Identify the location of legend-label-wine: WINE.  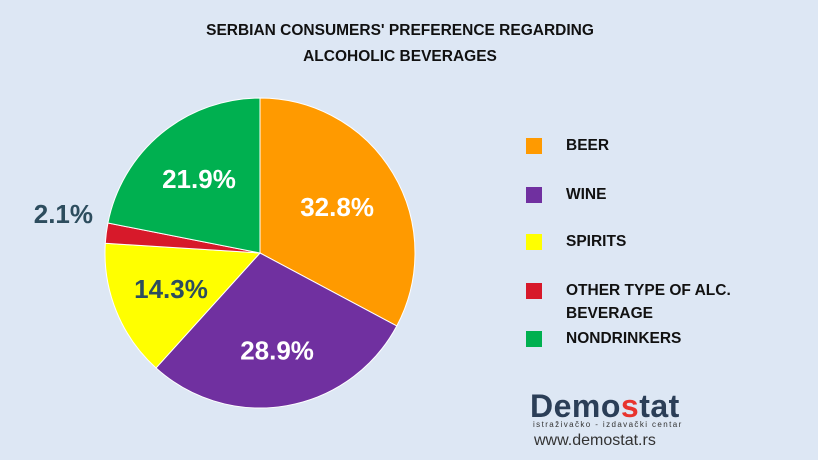
(586, 194).